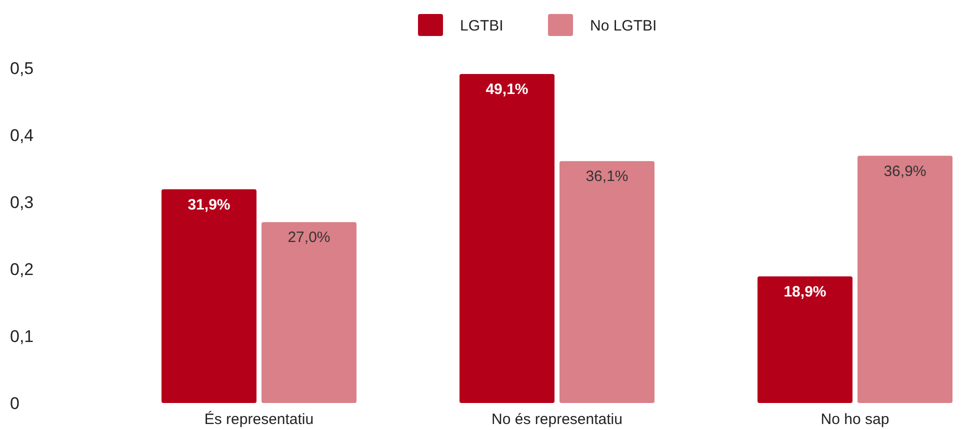 Image resolution: width=974 pixels, height=430 pixels. Describe the element at coordinates (507, 89) in the screenshot. I see `data-label: 49,1%` at that location.